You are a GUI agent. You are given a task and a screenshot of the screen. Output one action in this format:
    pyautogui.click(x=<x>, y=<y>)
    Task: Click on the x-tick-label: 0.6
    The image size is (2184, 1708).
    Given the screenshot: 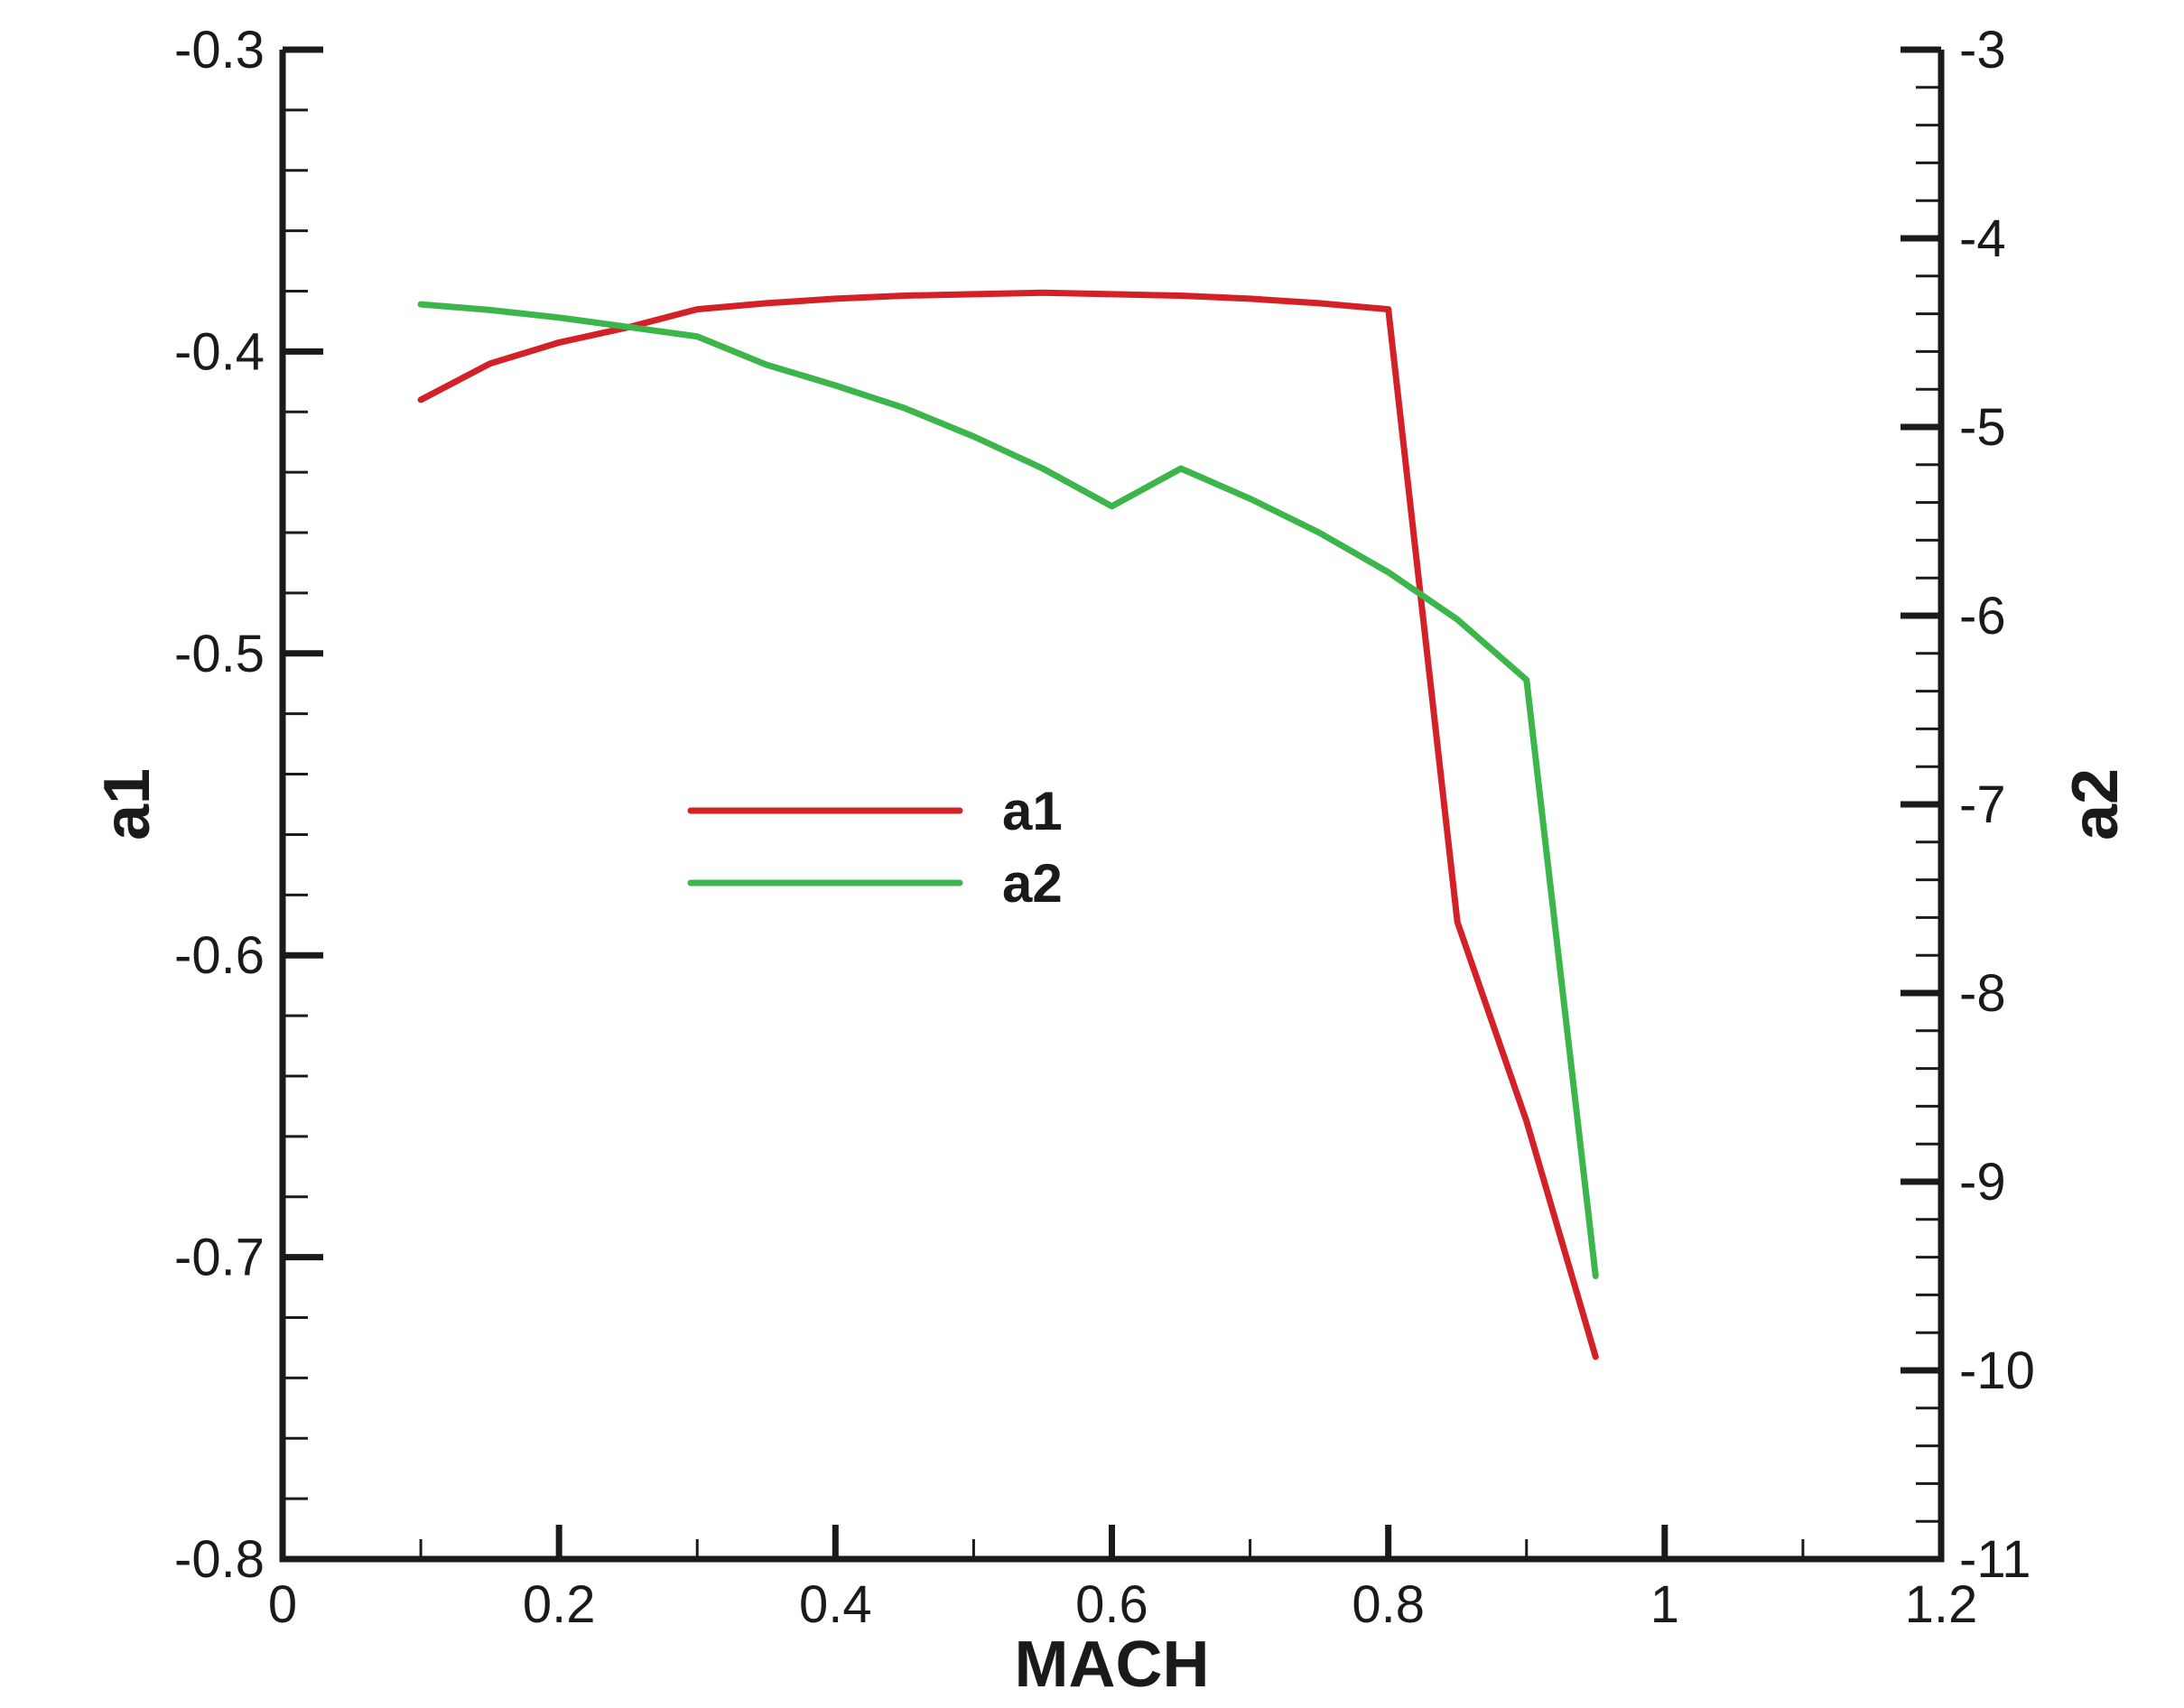 What is the action you would take?
    pyautogui.click(x=1111, y=1604)
    